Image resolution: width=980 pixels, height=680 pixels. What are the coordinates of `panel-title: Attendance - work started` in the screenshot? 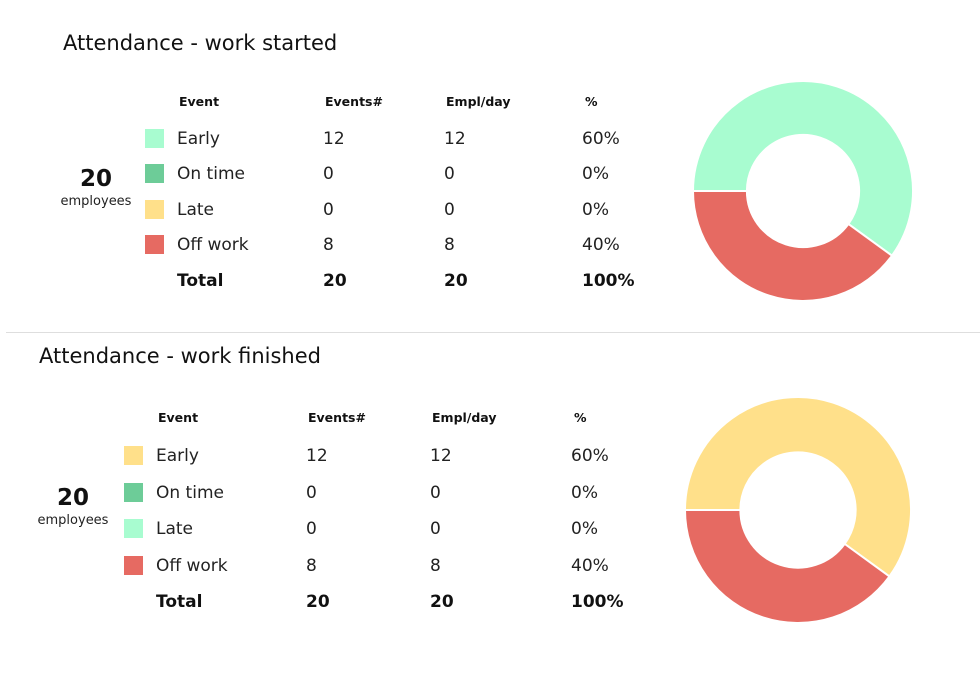 It's located at (200, 43).